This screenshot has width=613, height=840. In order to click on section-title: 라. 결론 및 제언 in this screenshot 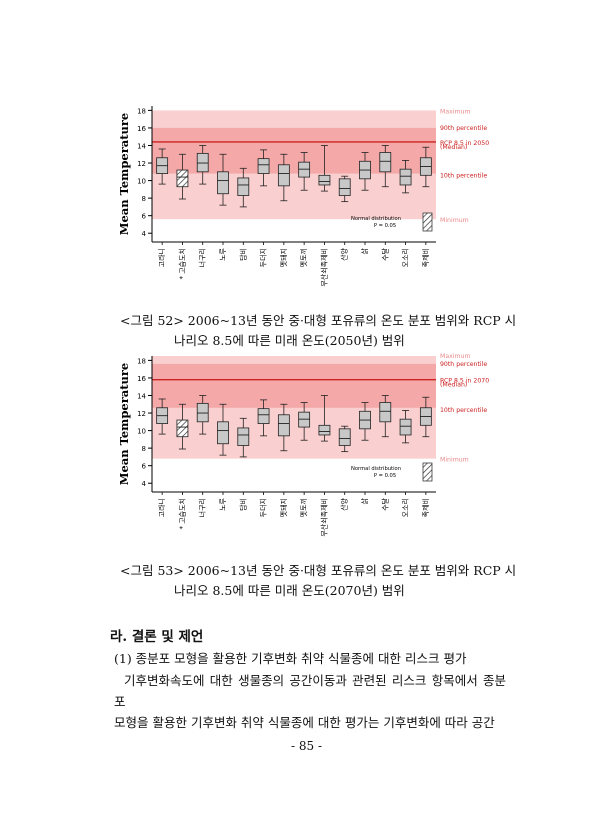, I will do `click(157, 637)`.